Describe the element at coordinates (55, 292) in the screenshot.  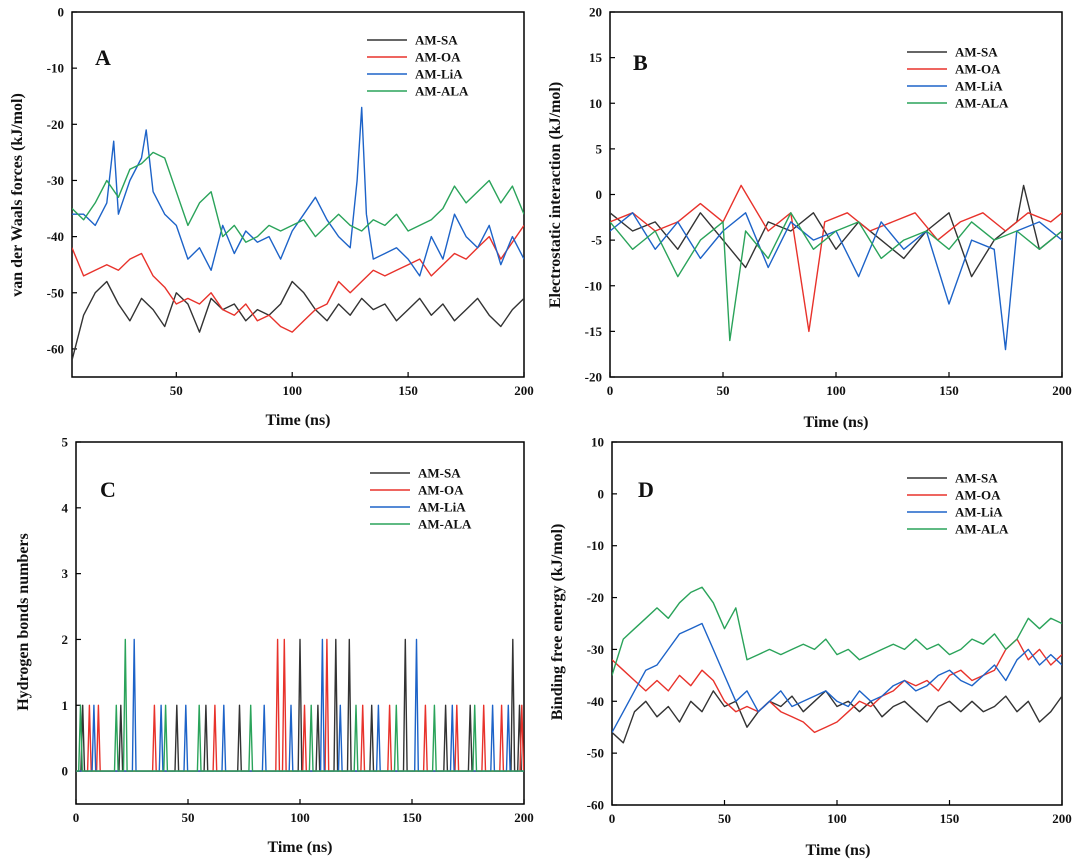
I see `panel-a-ytick-label: -50` at that location.